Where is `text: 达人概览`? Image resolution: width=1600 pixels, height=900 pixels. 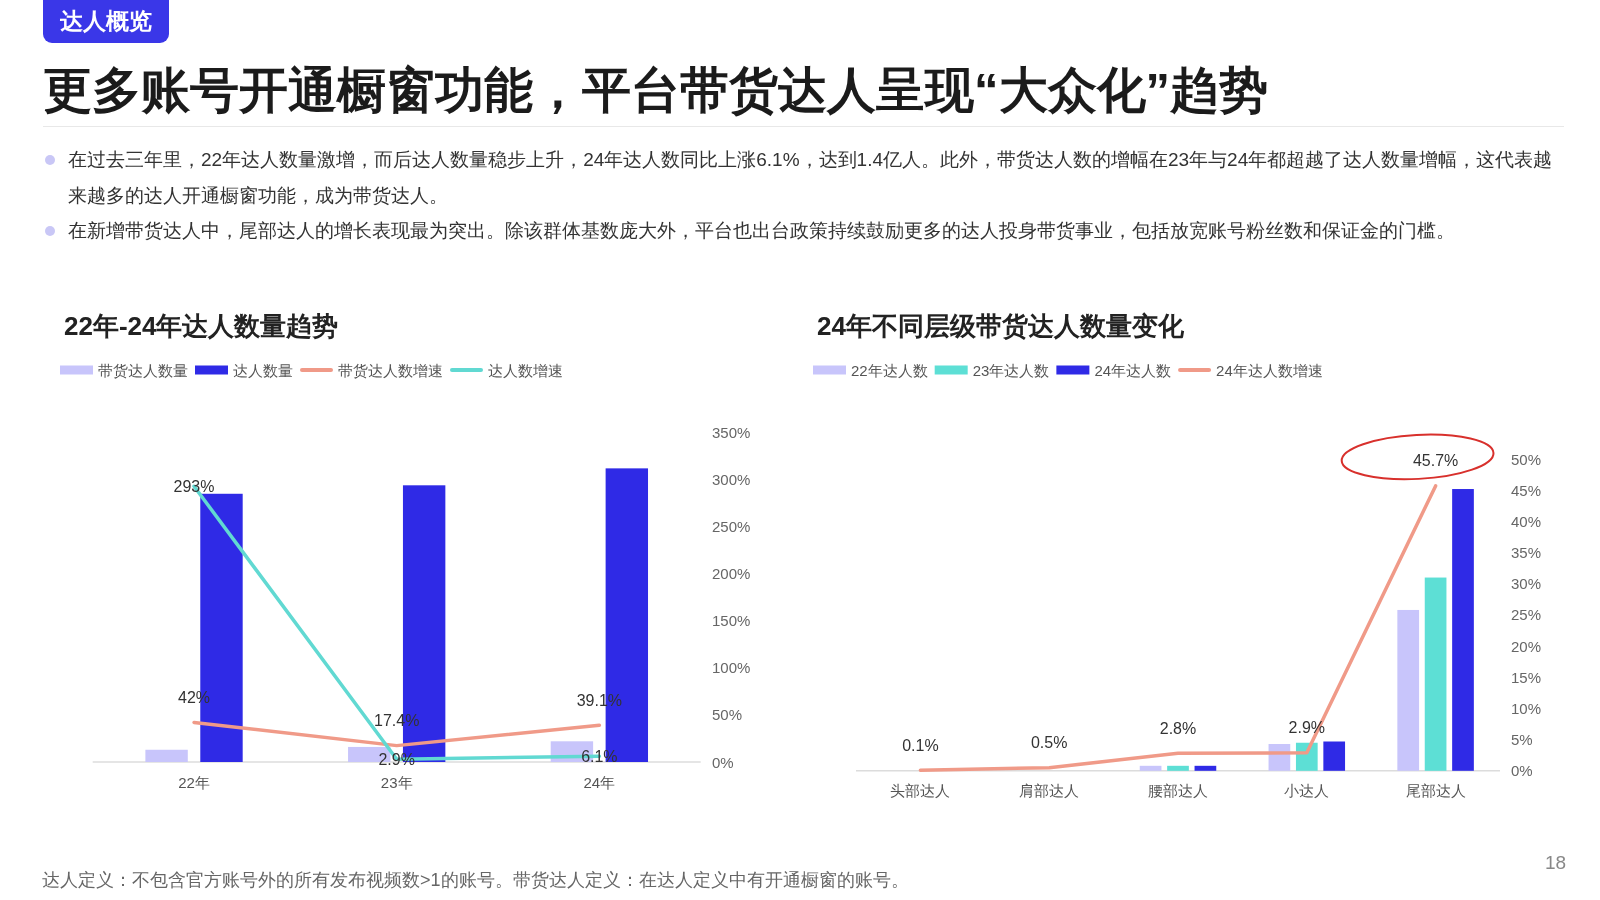 text: 达人概览 is located at coordinates (106, 21).